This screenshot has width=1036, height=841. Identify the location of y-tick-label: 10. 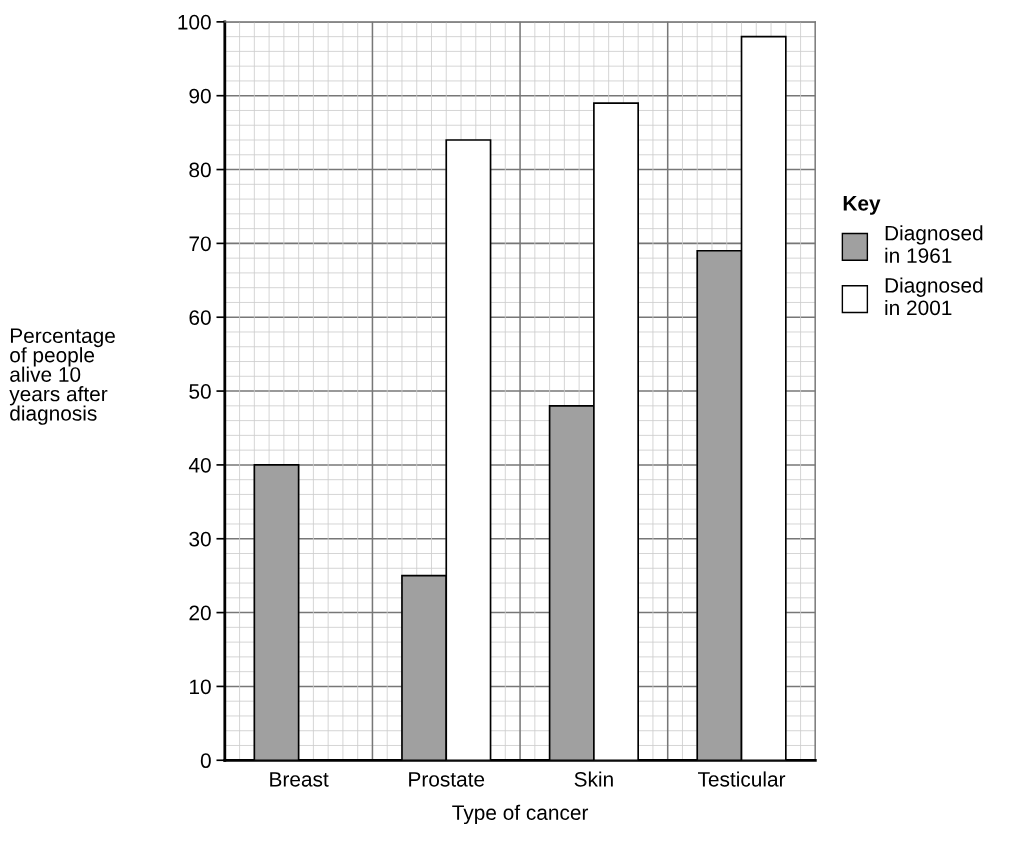
(200, 687).